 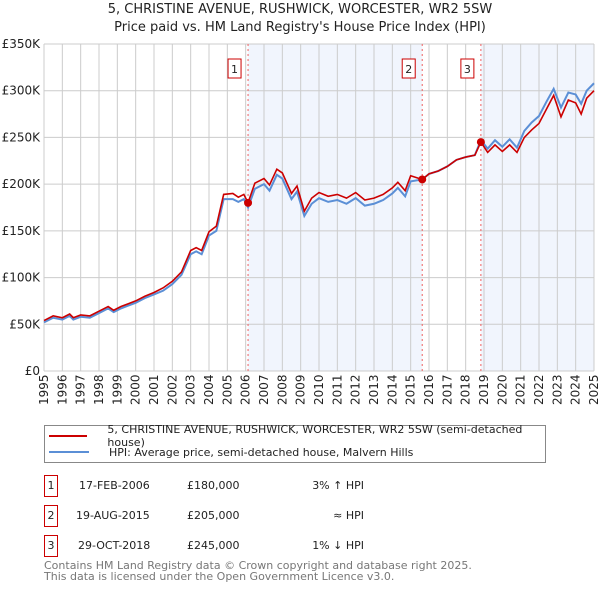 What do you see at coordinates (593, 389) in the screenshot?
I see `x-tick-label: 2025` at bounding box center [593, 389].